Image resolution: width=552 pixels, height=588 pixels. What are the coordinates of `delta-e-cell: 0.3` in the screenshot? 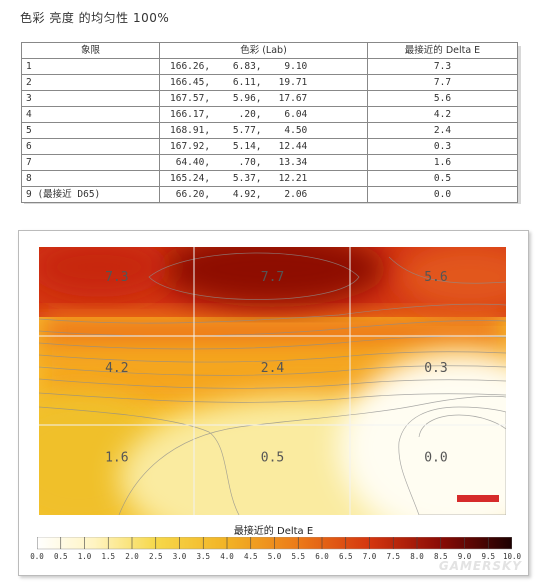 It's located at (442, 146).